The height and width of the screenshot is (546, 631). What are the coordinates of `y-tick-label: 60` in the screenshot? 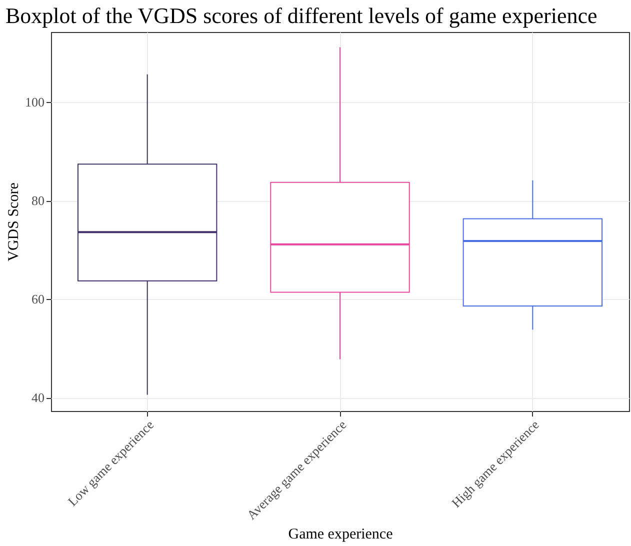 It's located at (38, 299).